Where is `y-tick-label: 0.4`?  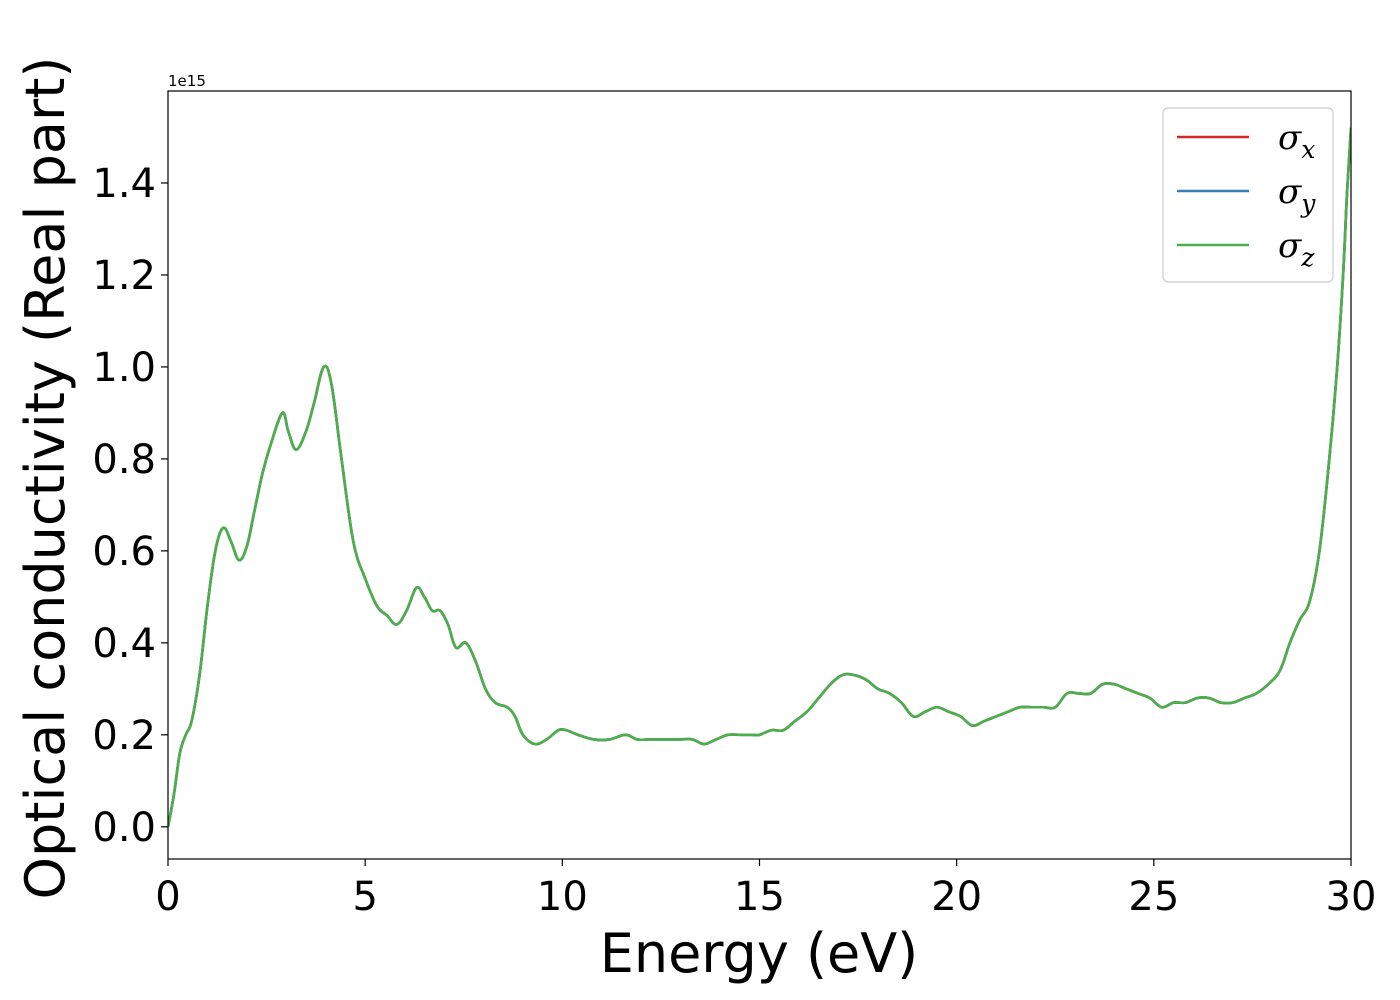
y-tick-label: 0.4 is located at coordinates (124, 644).